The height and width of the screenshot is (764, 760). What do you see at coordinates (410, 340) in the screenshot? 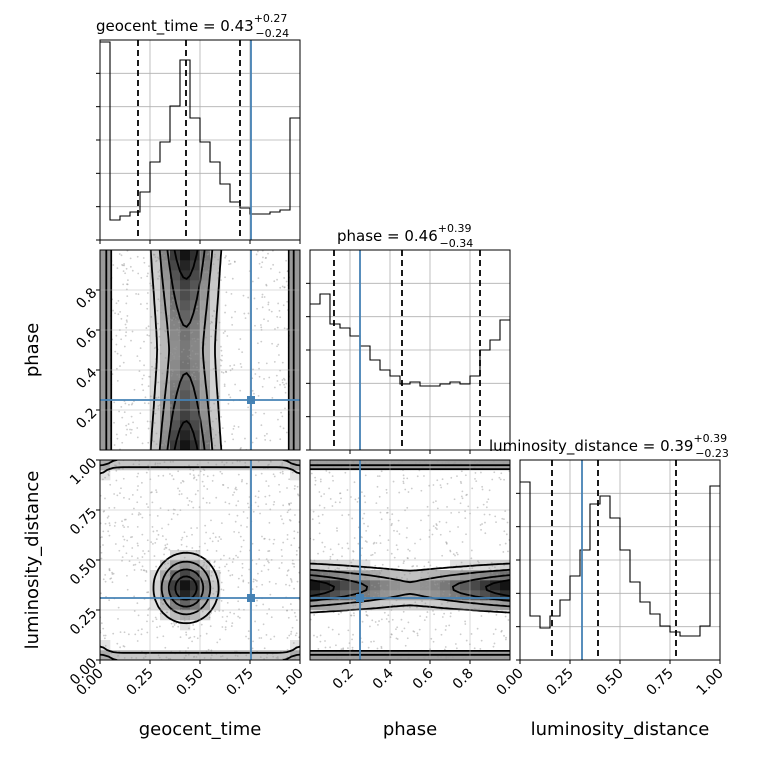
I see `hist-outline-phase` at bounding box center [410, 340].